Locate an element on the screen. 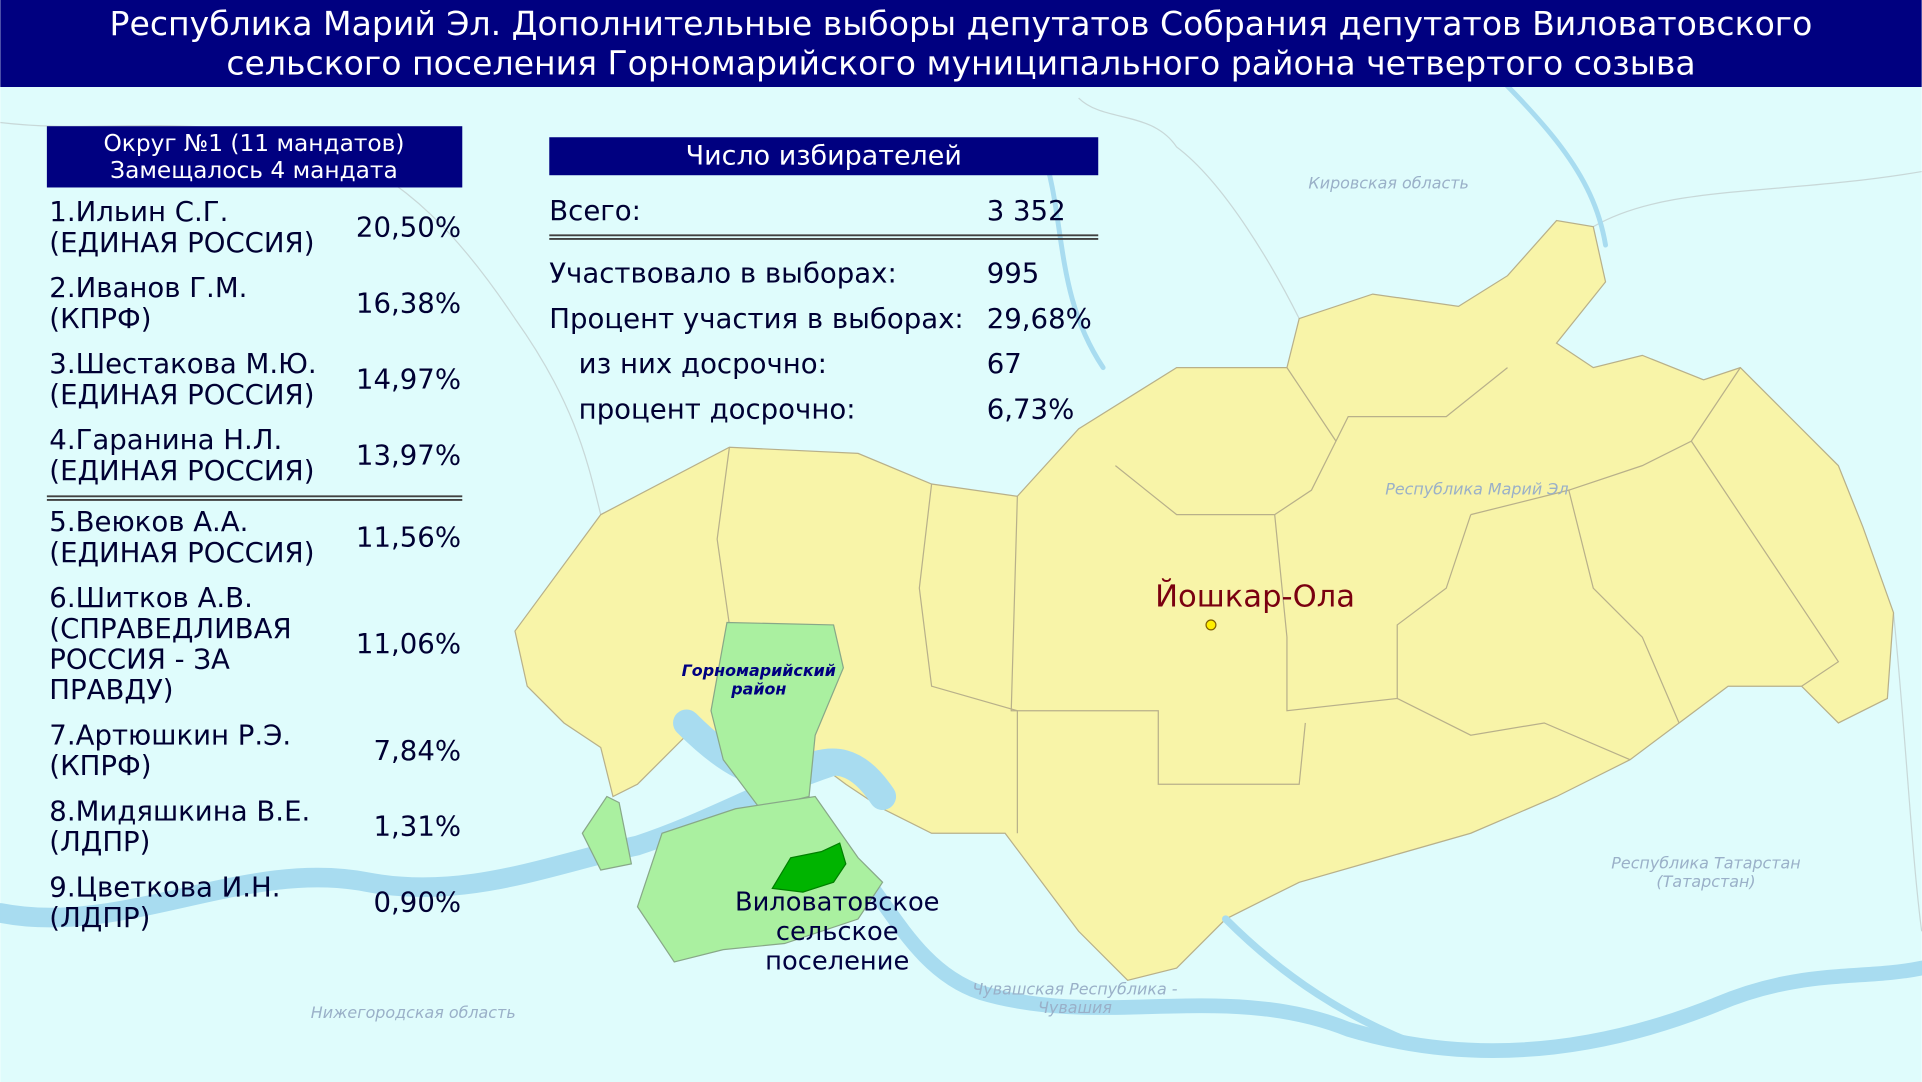 This screenshot has width=1922, height=1082. candidate-percent: 16,38% is located at coordinates (408, 303).